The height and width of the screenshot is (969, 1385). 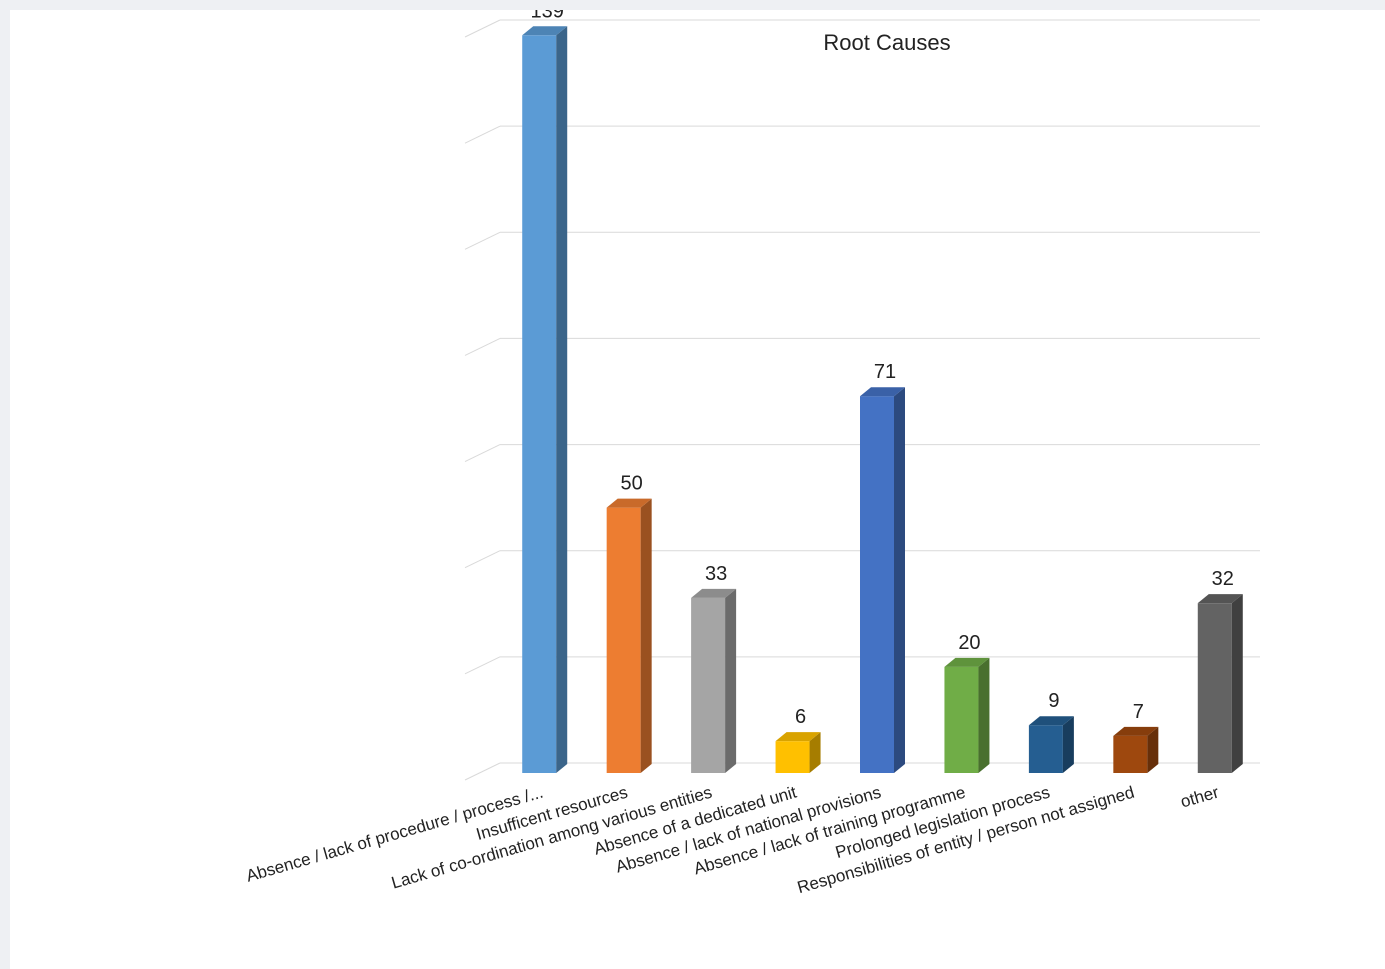 What do you see at coordinates (716, 574) in the screenshot?
I see `data-label: 33` at bounding box center [716, 574].